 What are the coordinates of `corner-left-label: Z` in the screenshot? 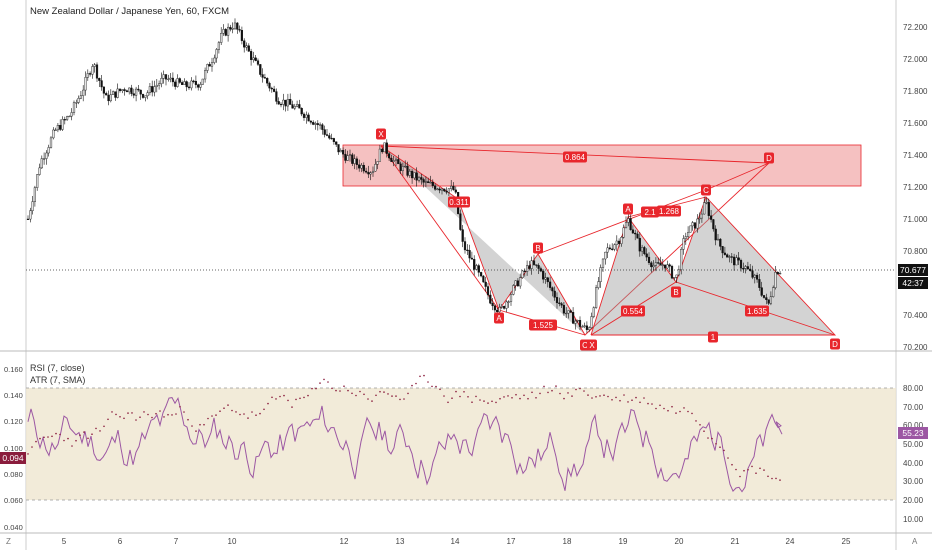 It's located at (8, 541).